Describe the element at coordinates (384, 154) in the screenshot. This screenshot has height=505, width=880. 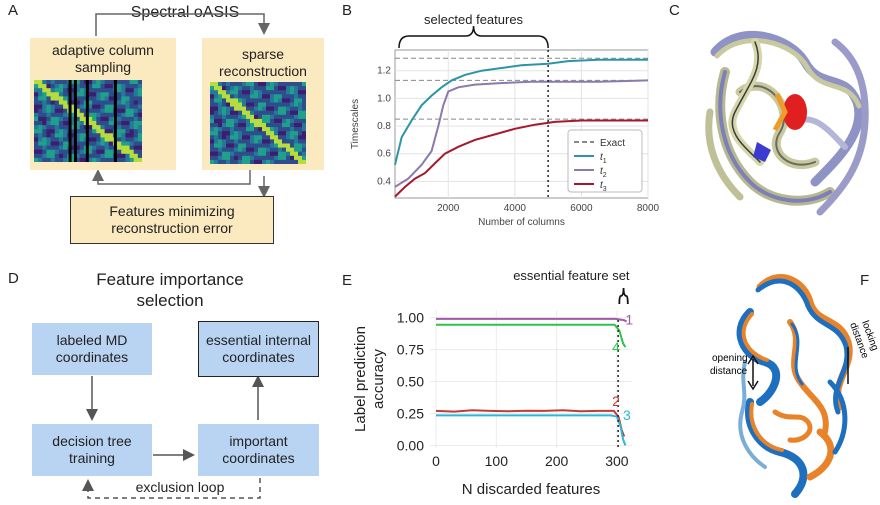
I see `y-tick-label: 0.6` at that location.